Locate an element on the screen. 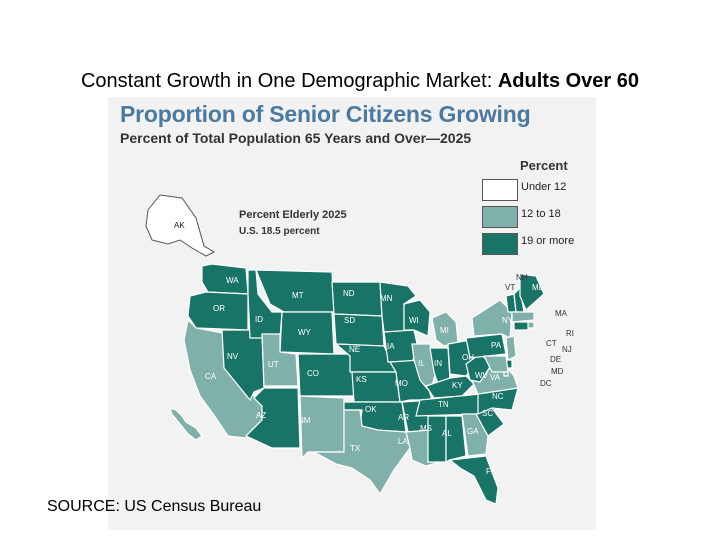 Image resolution: width=720 pixels, height=540 pixels. us-percent-note: U.S. 18.5 percent is located at coordinates (279, 231).